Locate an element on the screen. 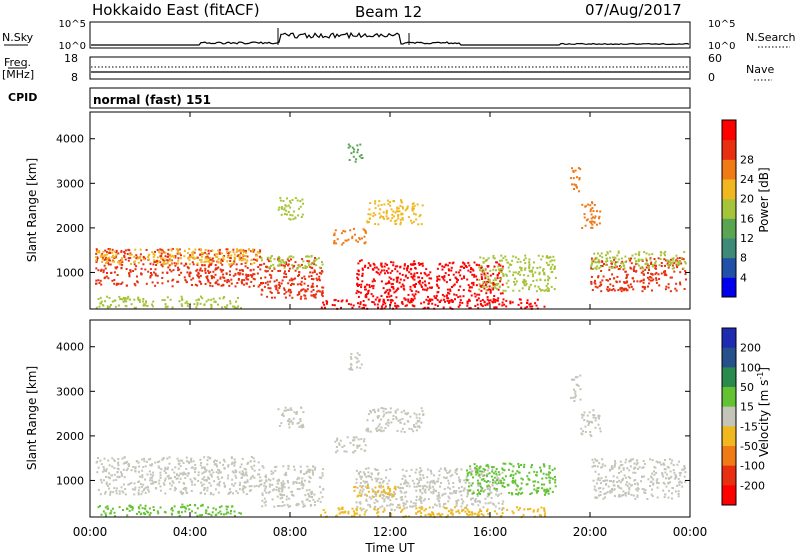  colorbar-tick-label: 15 is located at coordinates (747, 407).